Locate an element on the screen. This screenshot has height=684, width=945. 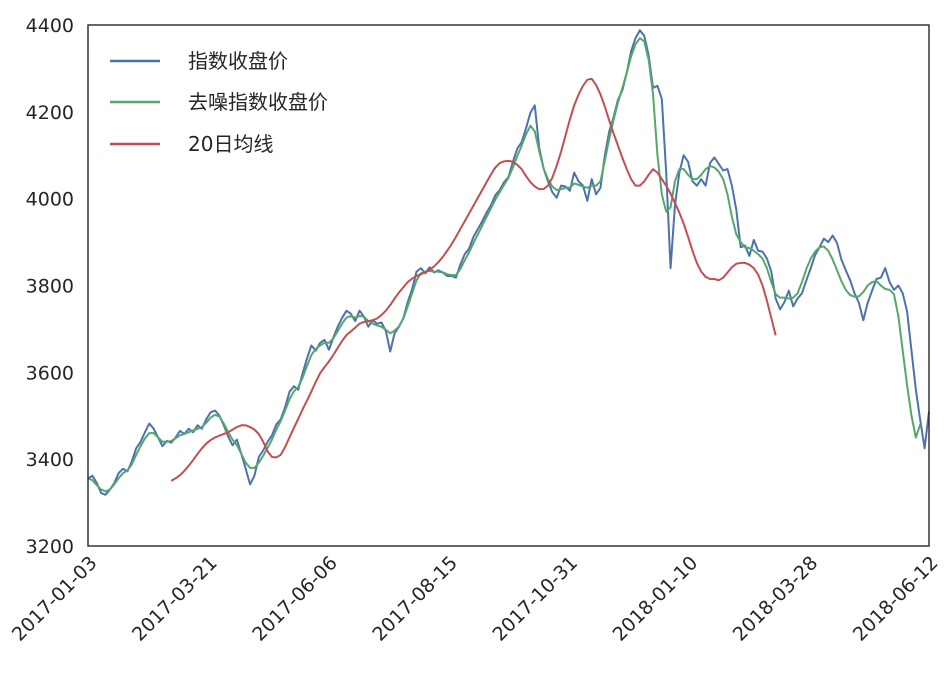
y-tick-label: 4400 is located at coordinates (50, 26).